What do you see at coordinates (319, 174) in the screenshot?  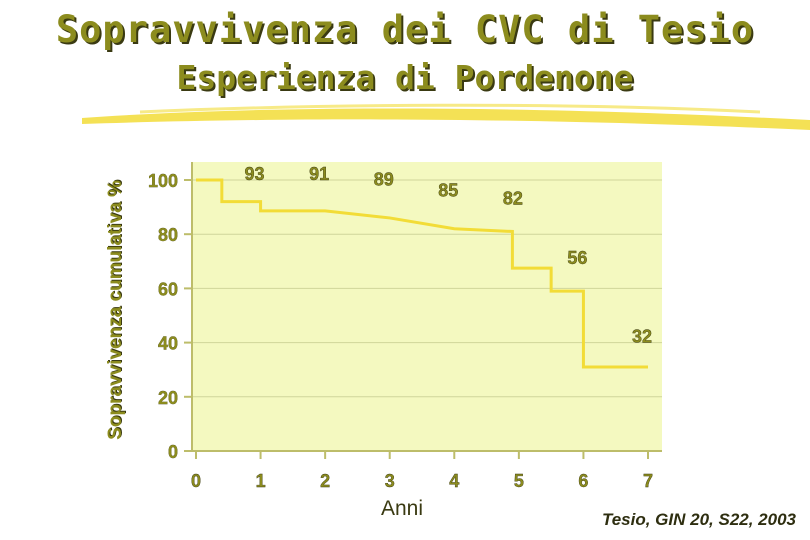 I see `data-label: 91` at bounding box center [319, 174].